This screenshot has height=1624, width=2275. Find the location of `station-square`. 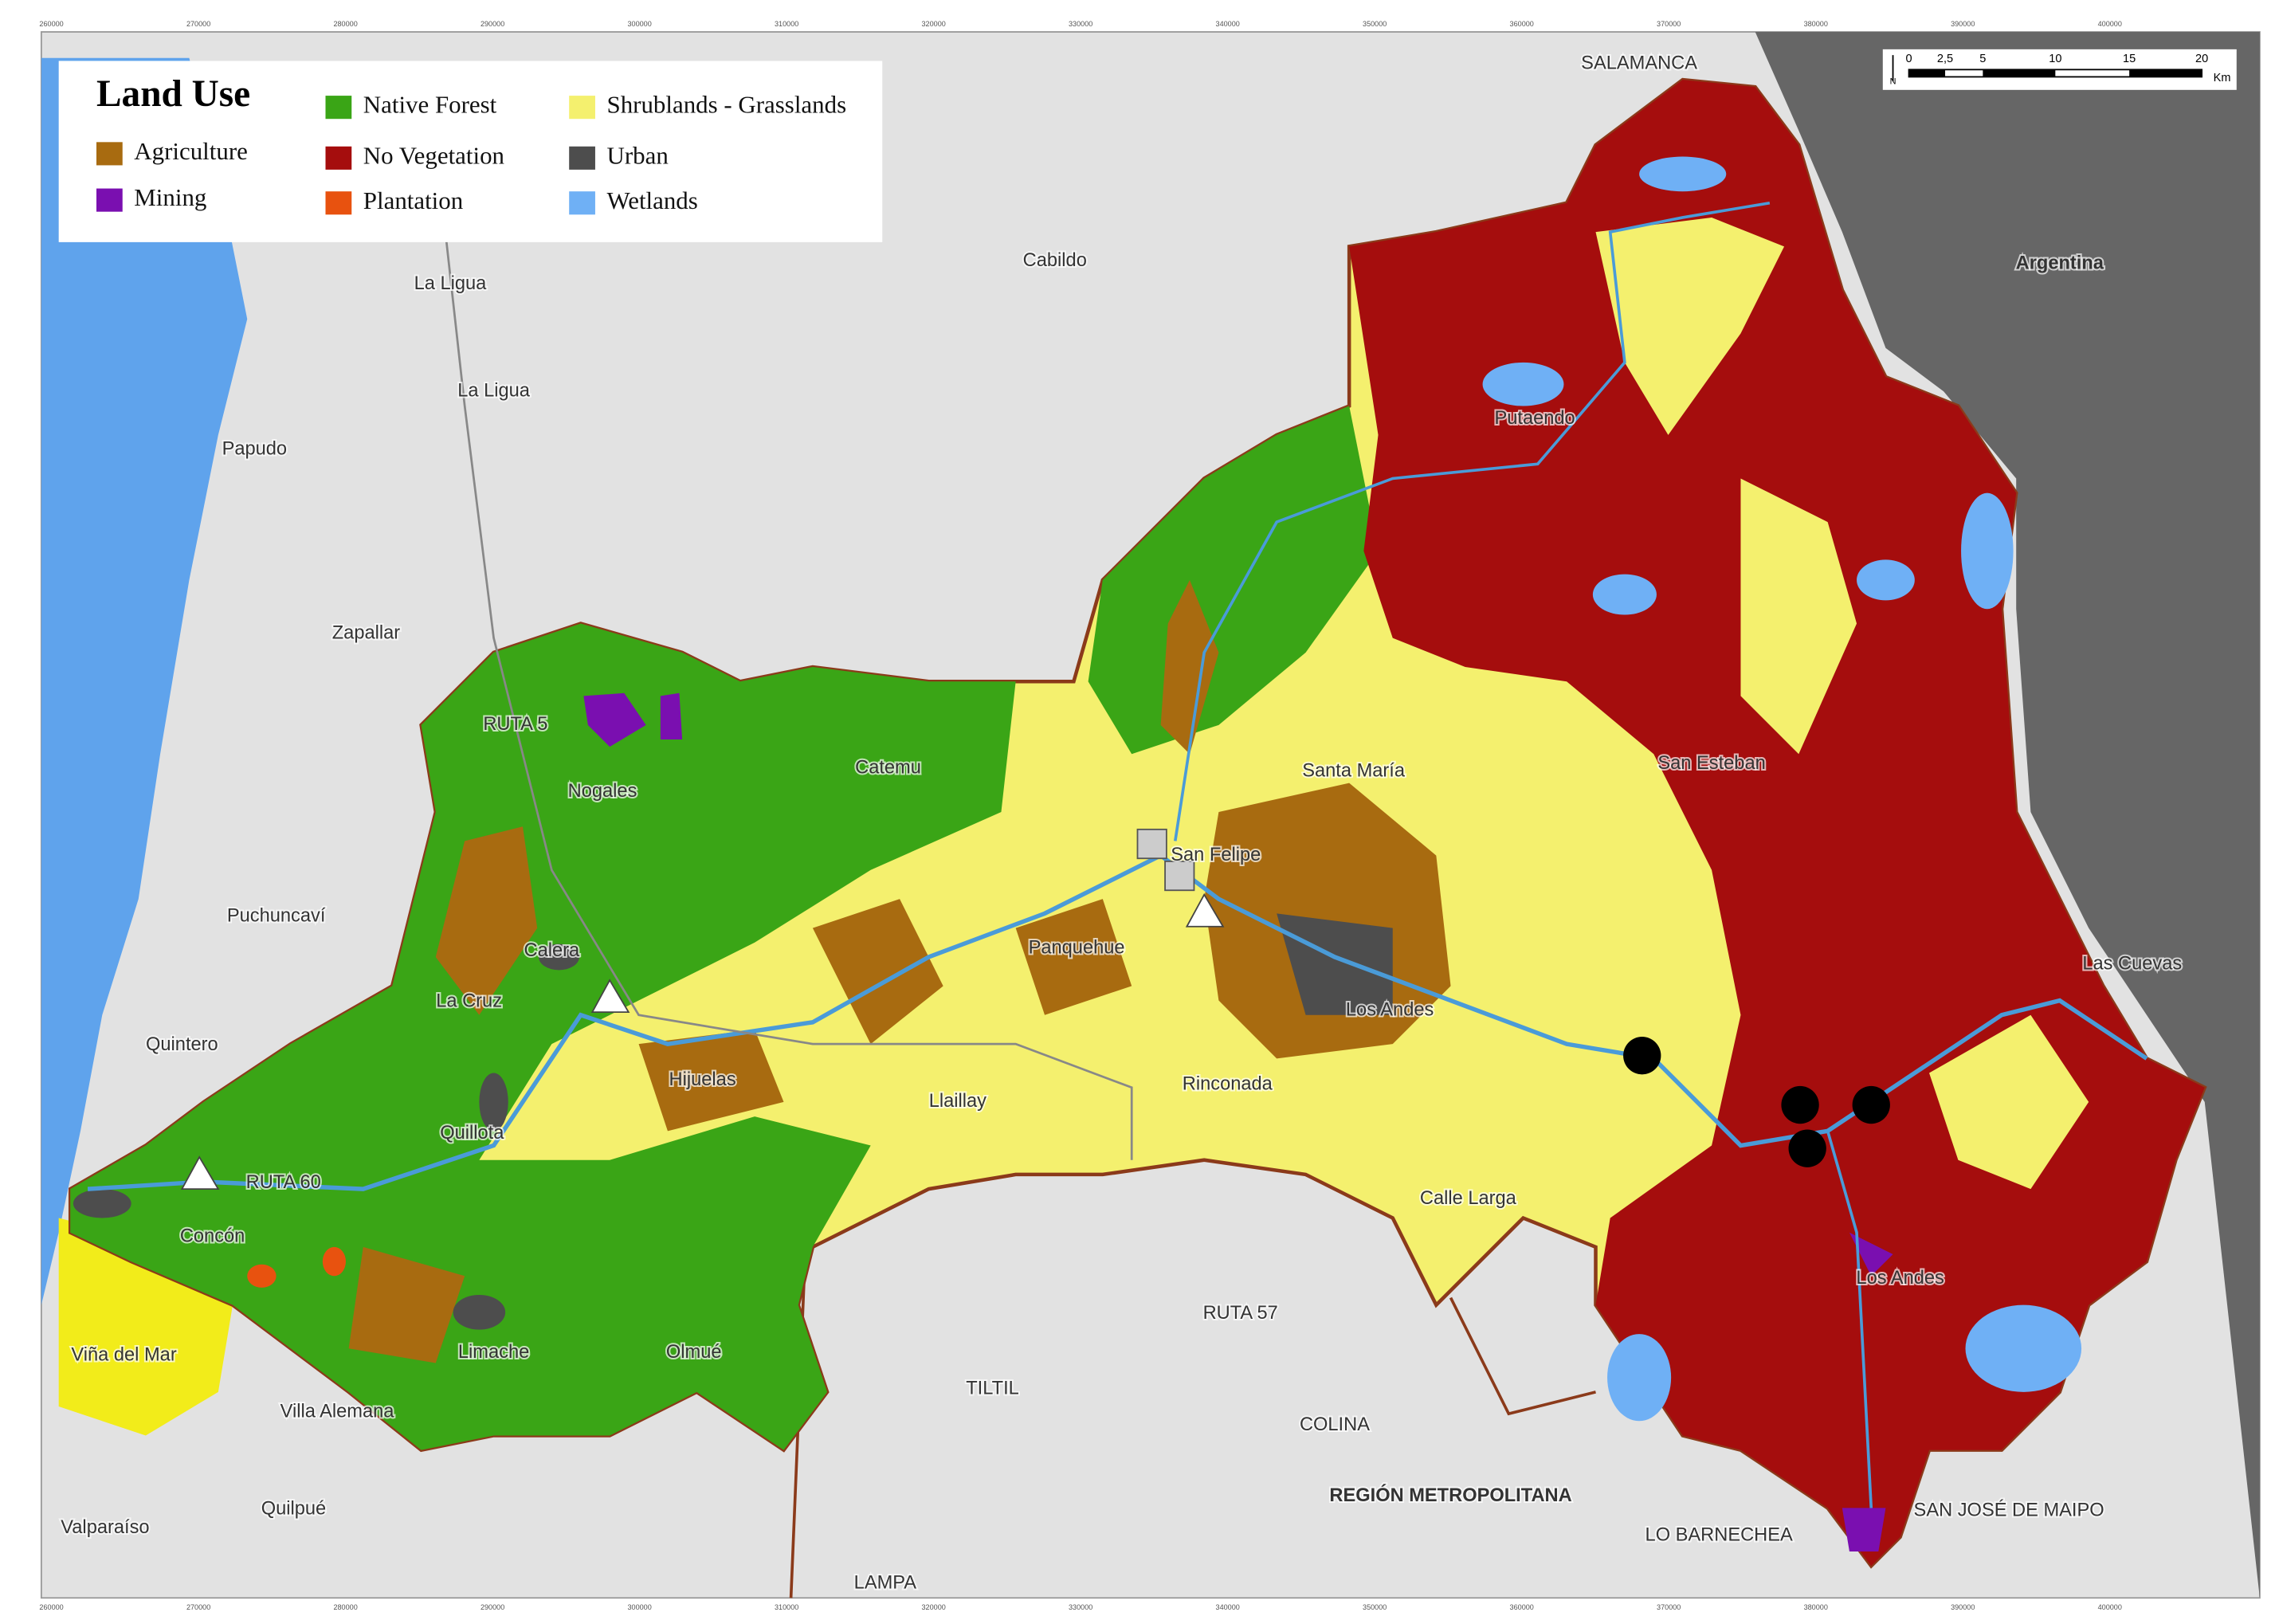

station-square is located at coordinates (1151, 844).